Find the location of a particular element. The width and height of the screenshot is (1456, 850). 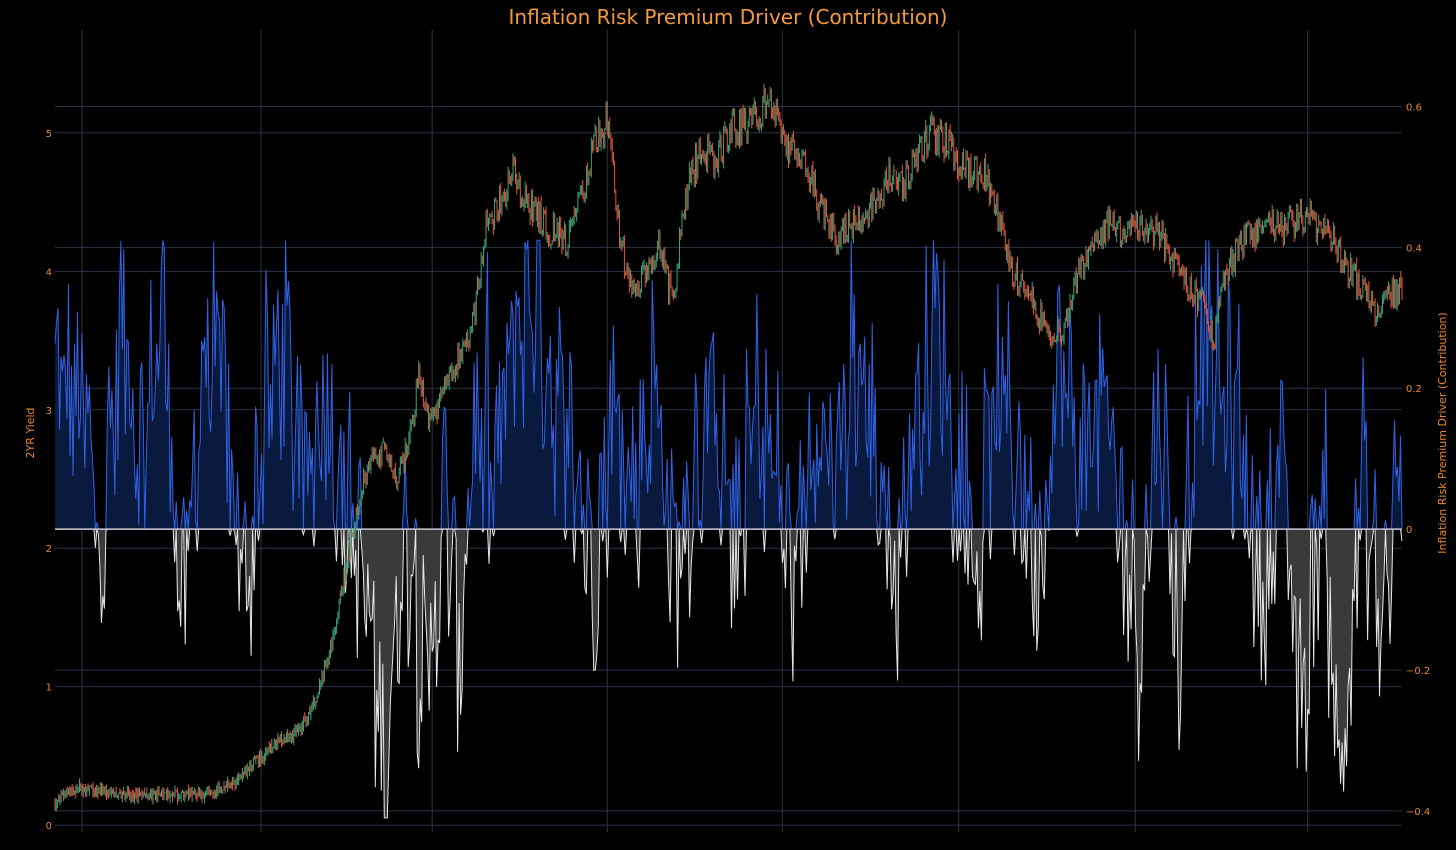

y-right-tick-5: 0.6 is located at coordinates (1414, 107).